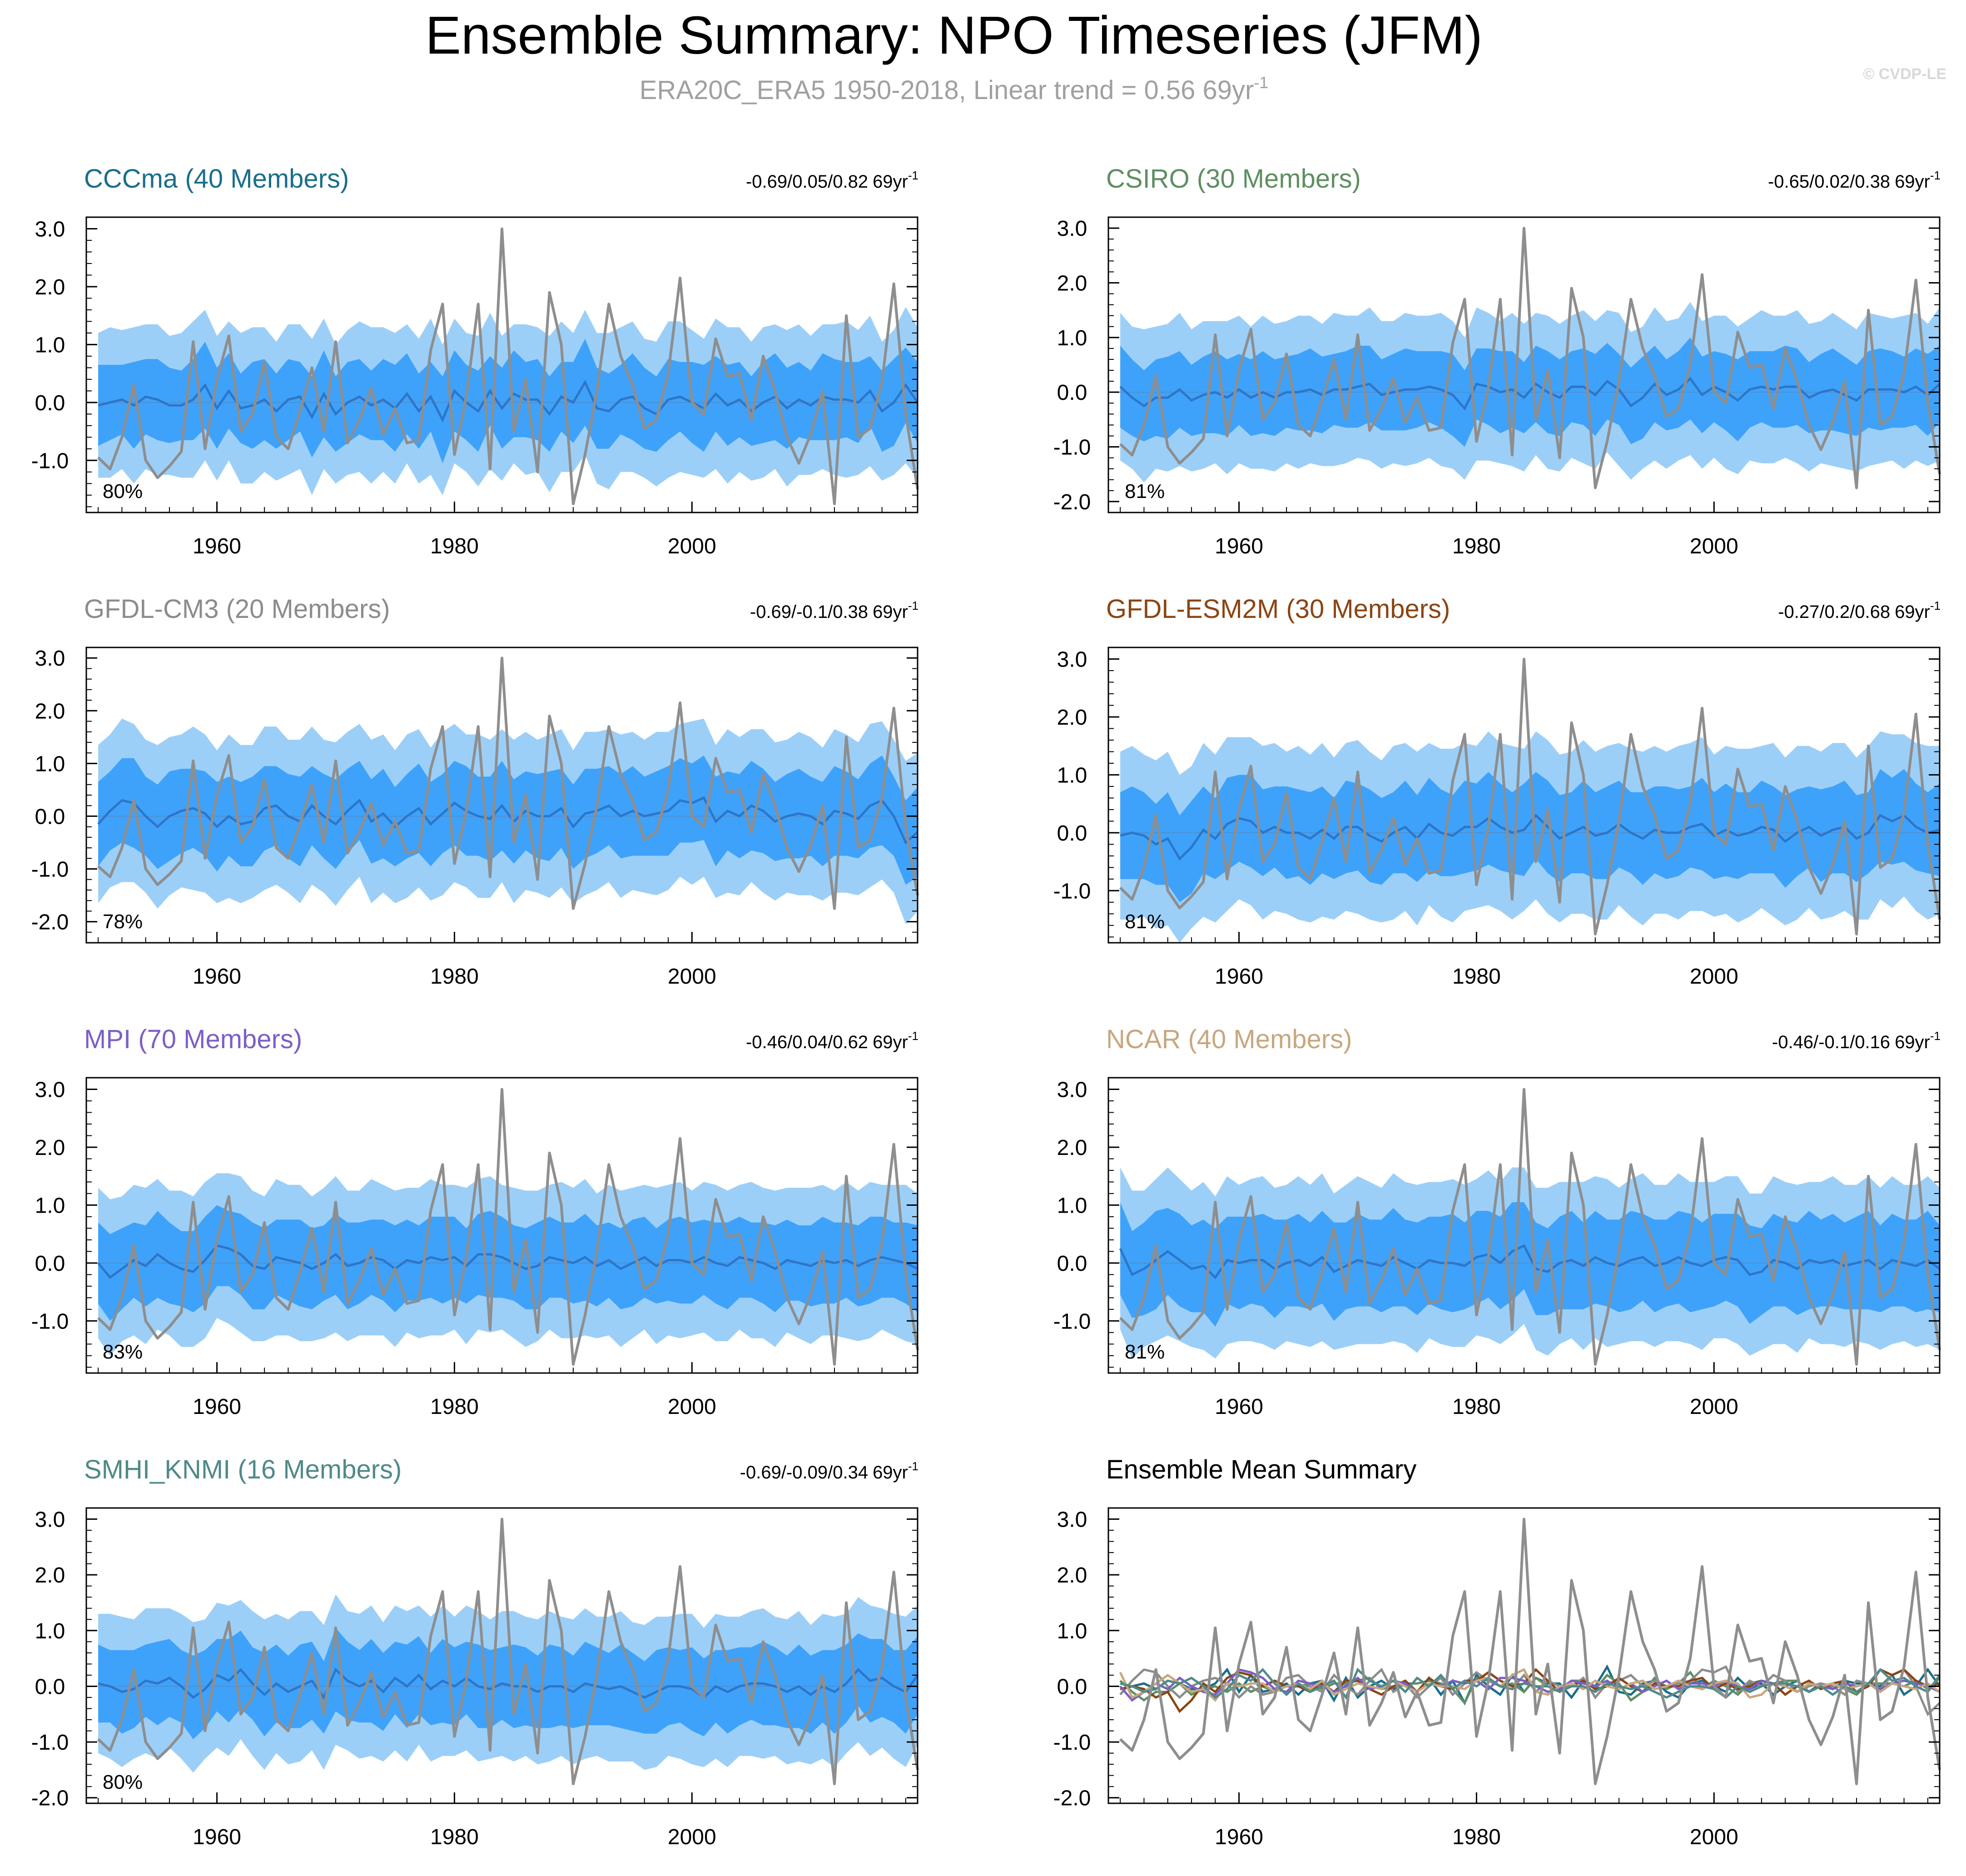  What do you see at coordinates (1530, 1685) in the screenshot?
I see `mean-line-ncar` at bounding box center [1530, 1685].